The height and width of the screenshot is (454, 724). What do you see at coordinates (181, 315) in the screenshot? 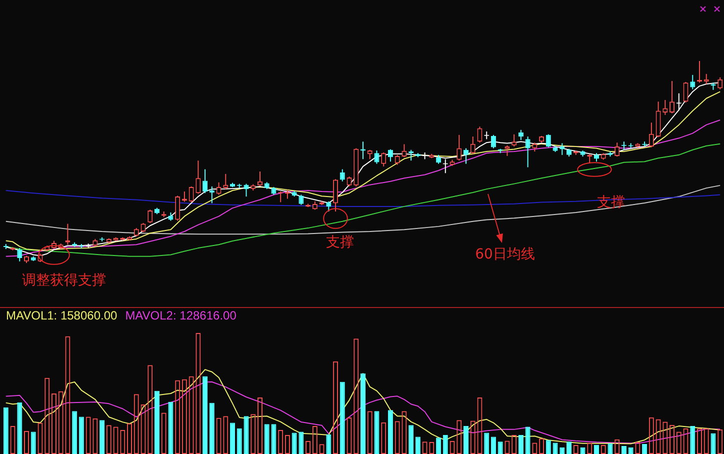
I see `text: MAVOL2: 128616.00` at bounding box center [181, 315].